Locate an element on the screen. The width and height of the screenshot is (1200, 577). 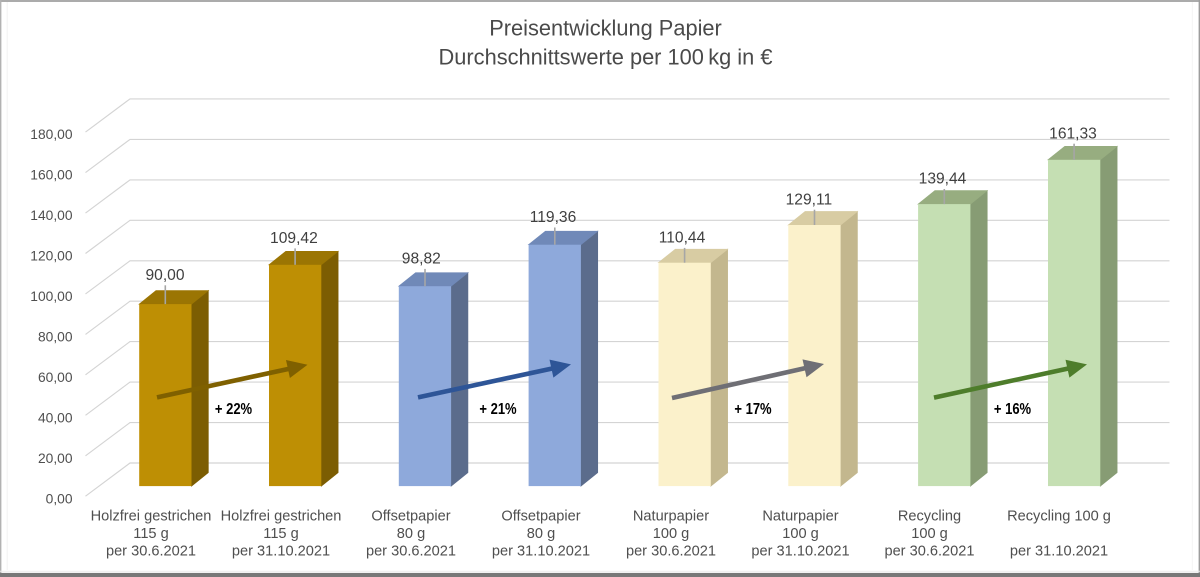
svg-text: Recycling 100 g is located at coordinates (1059, 517).